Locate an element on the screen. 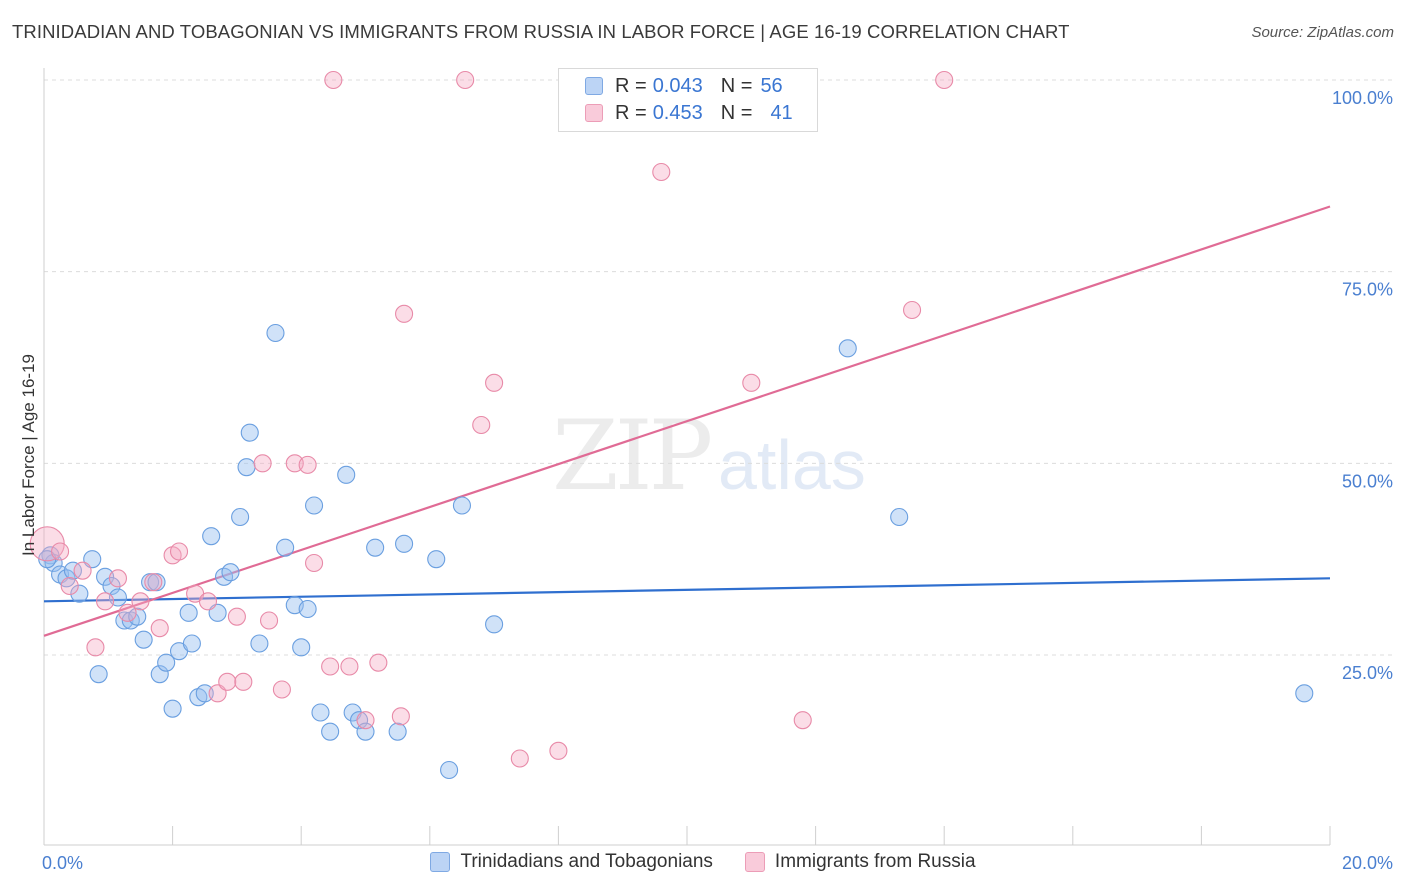 The image size is (1406, 892). legend-swatch-russia is located at coordinates (754, 862).